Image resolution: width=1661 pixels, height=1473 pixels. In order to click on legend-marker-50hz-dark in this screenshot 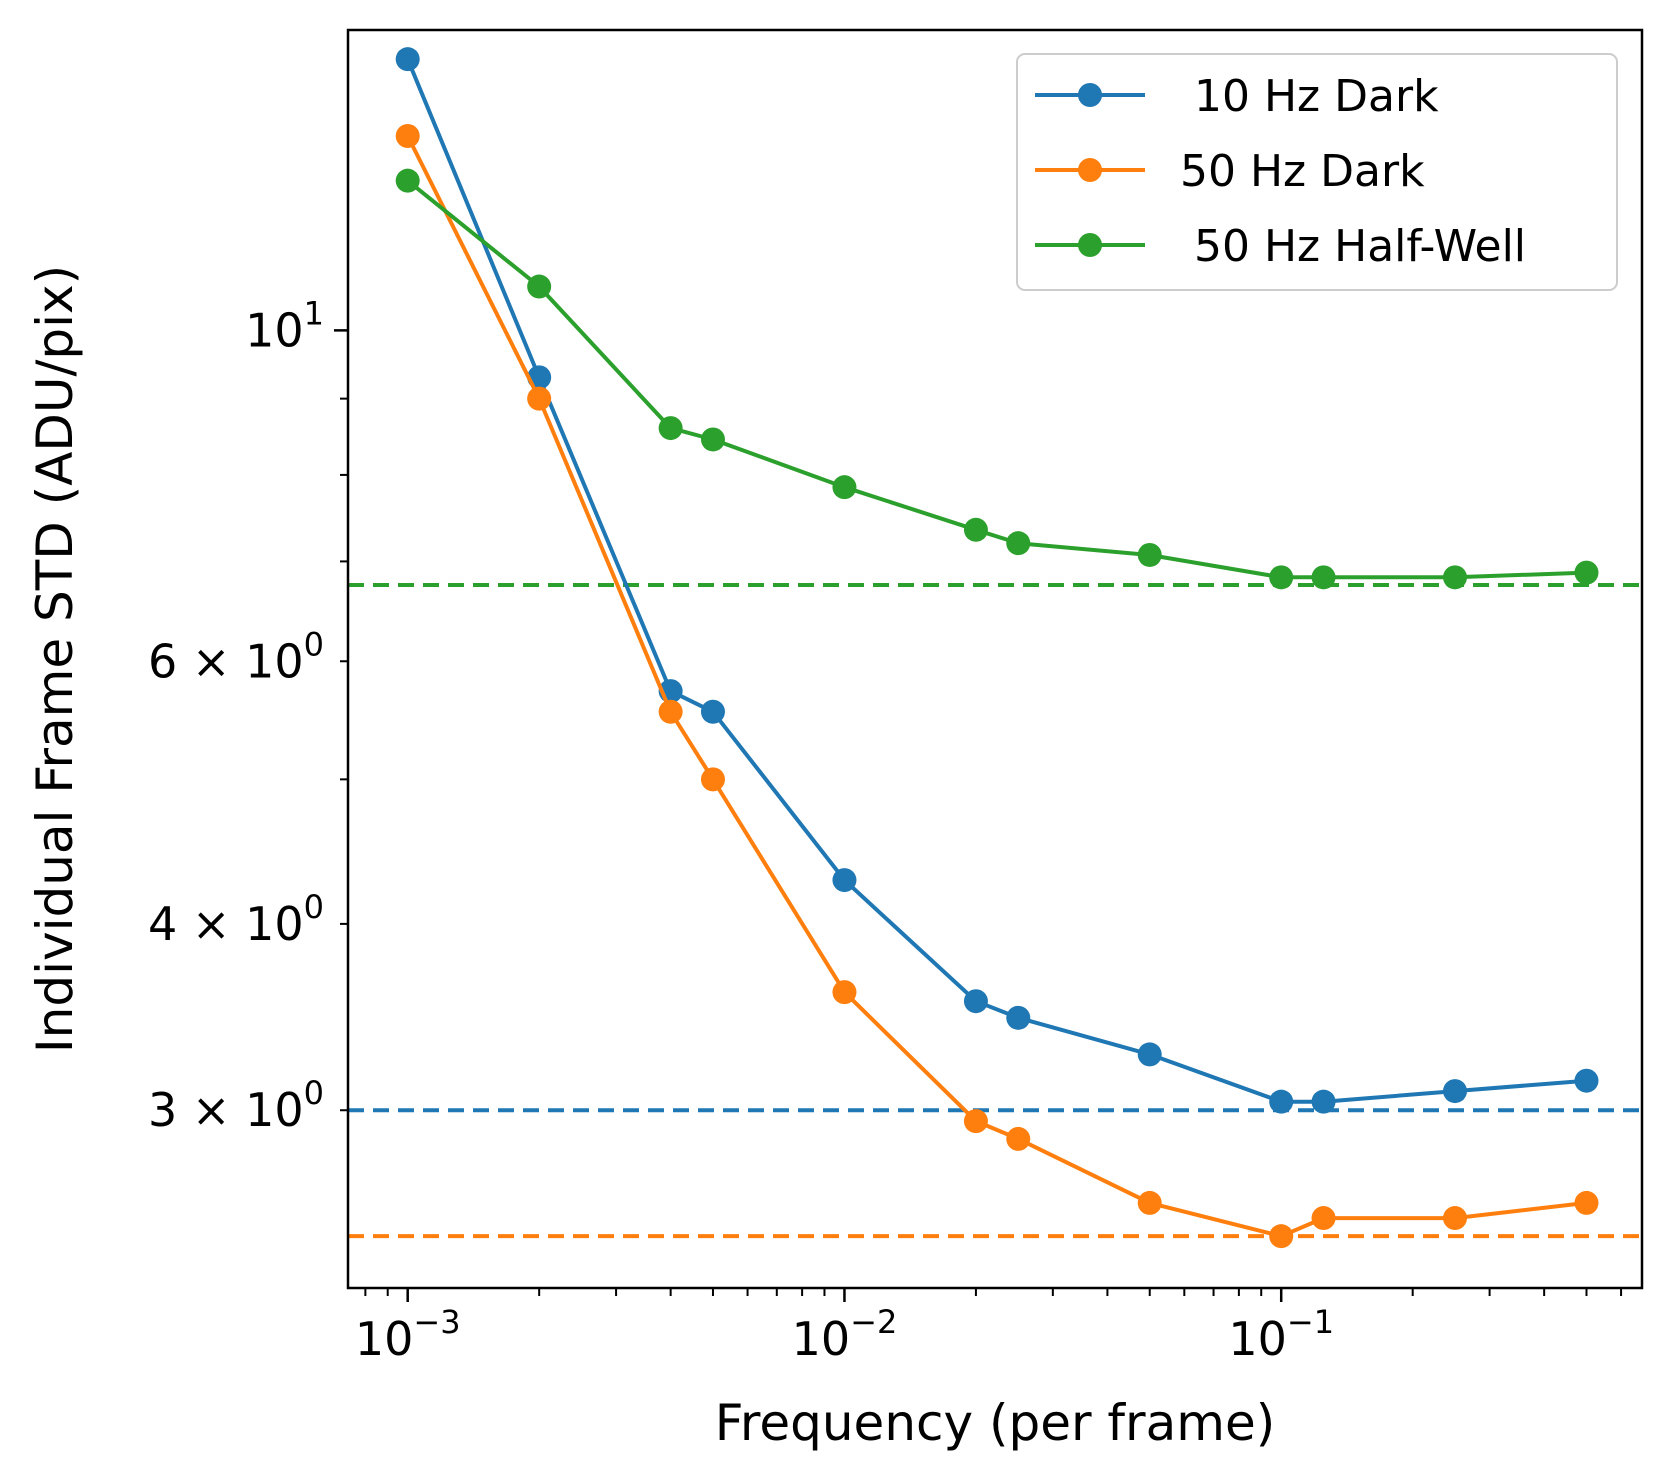, I will do `click(1090, 170)`.